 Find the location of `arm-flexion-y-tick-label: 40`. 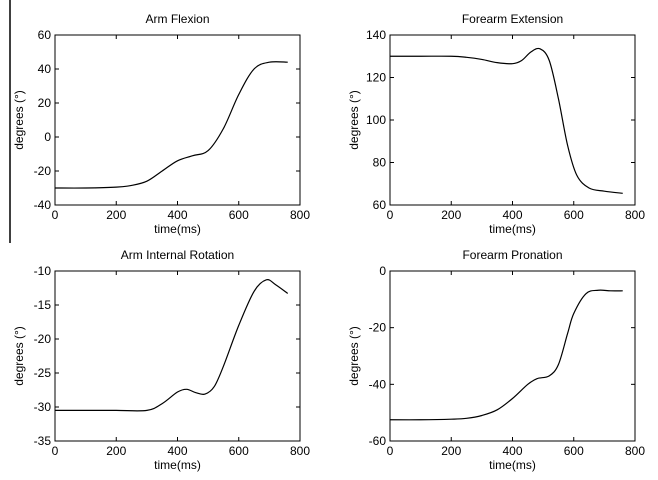

arm-flexion-y-tick-label: 40 is located at coordinates (45, 69).